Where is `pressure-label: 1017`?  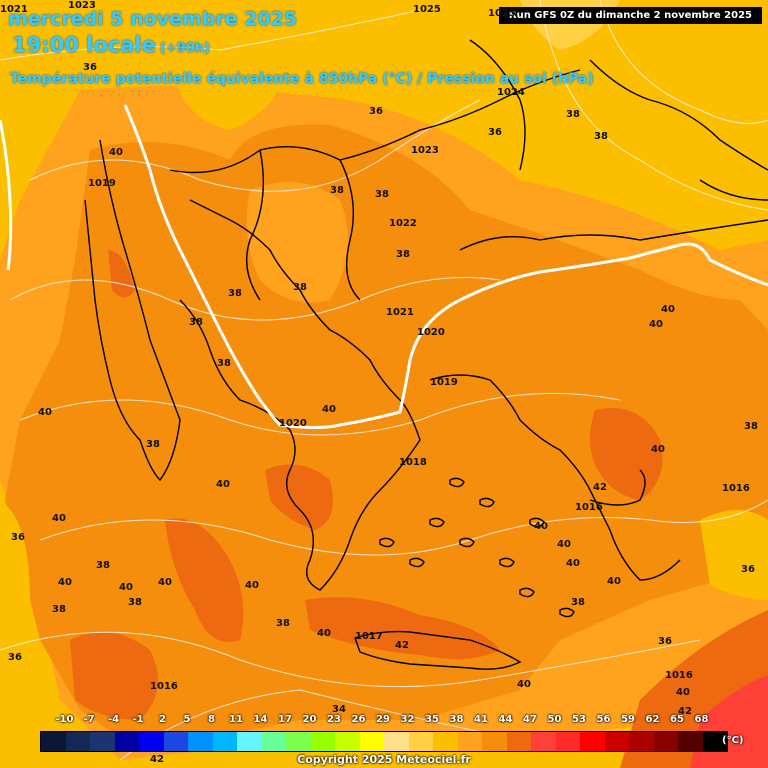
pressure-label: 1017 is located at coordinates (369, 636).